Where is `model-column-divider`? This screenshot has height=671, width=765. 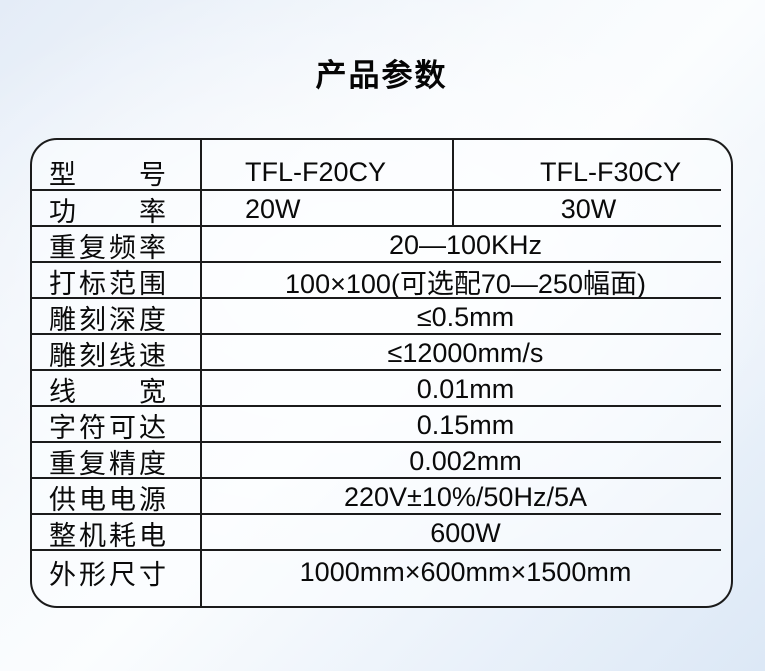 model-column-divider is located at coordinates (453, 183).